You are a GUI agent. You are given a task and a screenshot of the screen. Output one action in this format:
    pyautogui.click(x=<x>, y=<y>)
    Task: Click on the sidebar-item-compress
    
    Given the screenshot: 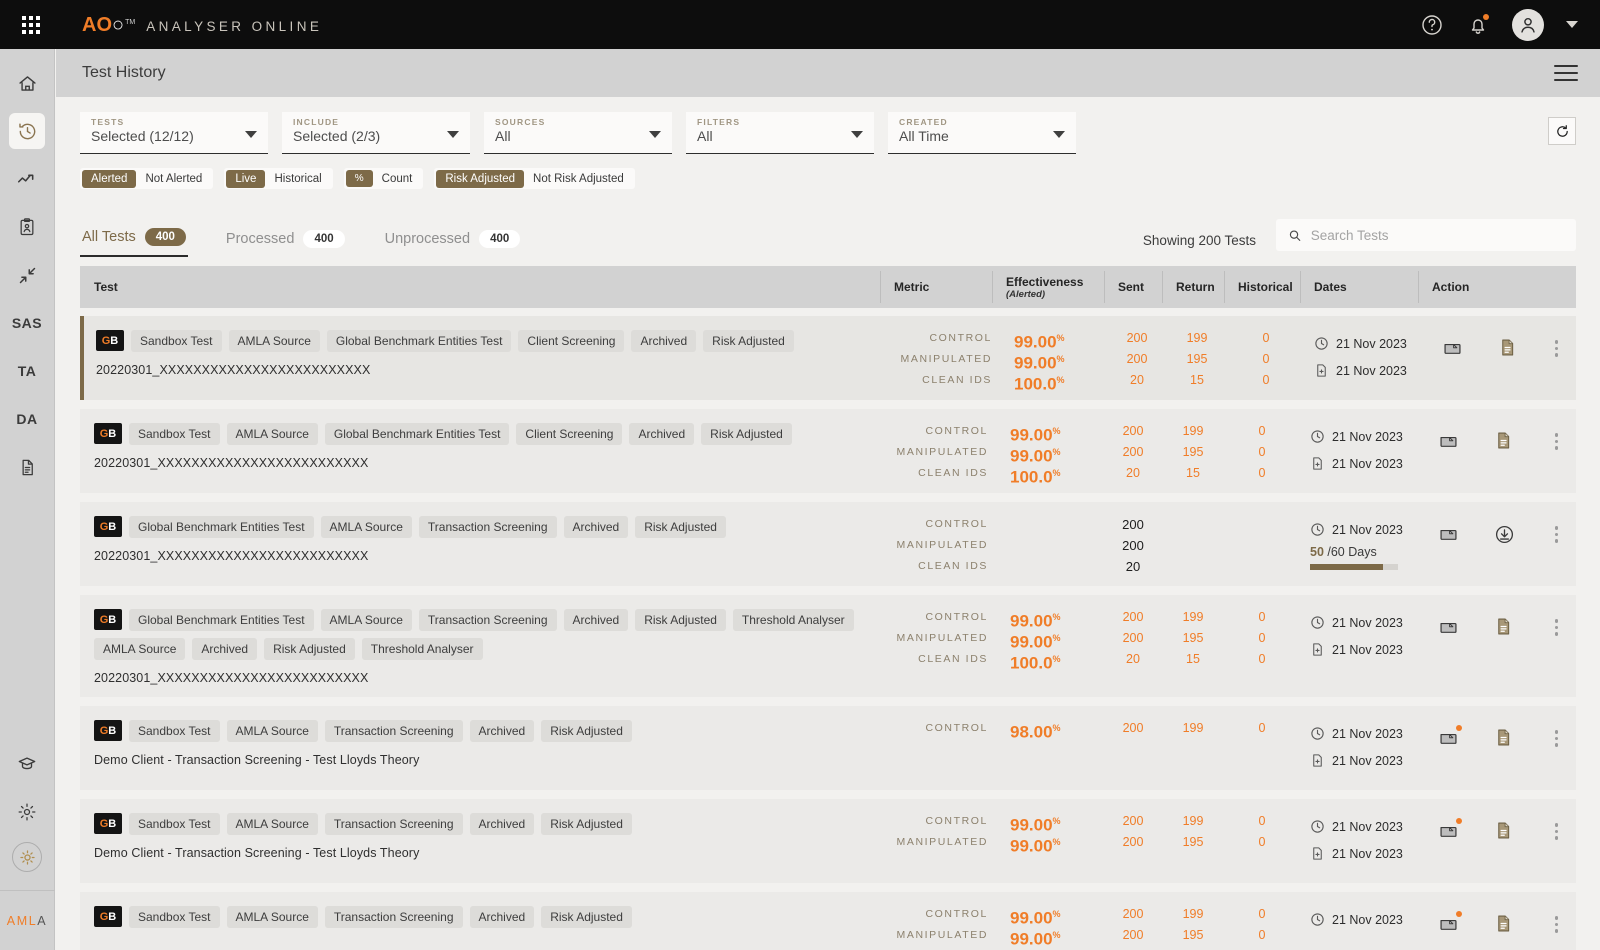 What is the action you would take?
    pyautogui.click(x=27, y=275)
    